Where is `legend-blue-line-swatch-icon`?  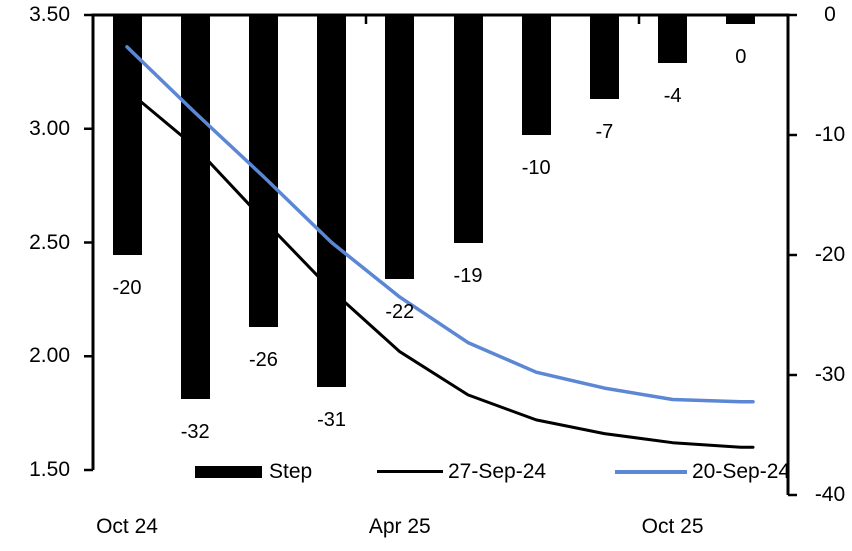
legend-blue-line-swatch-icon is located at coordinates (651, 472).